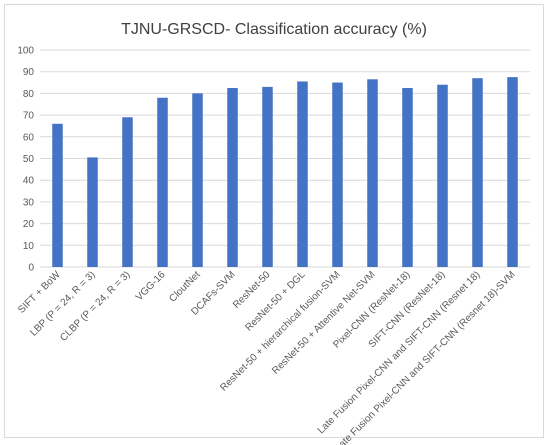  I want to click on x-tick-label: CloutNet, so click(184, 286).